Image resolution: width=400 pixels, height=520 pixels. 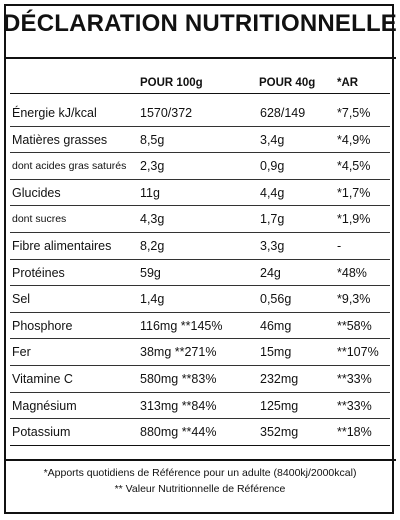 I want to click on value-per-40g: 4,4g, so click(x=272, y=192).